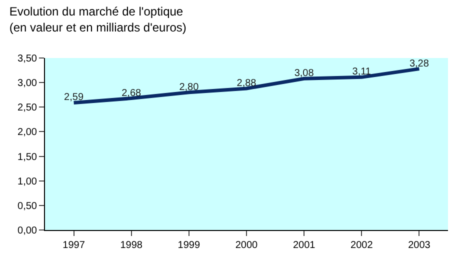 The image size is (468, 262). I want to click on y-tick-label: 0,00, so click(28, 231).